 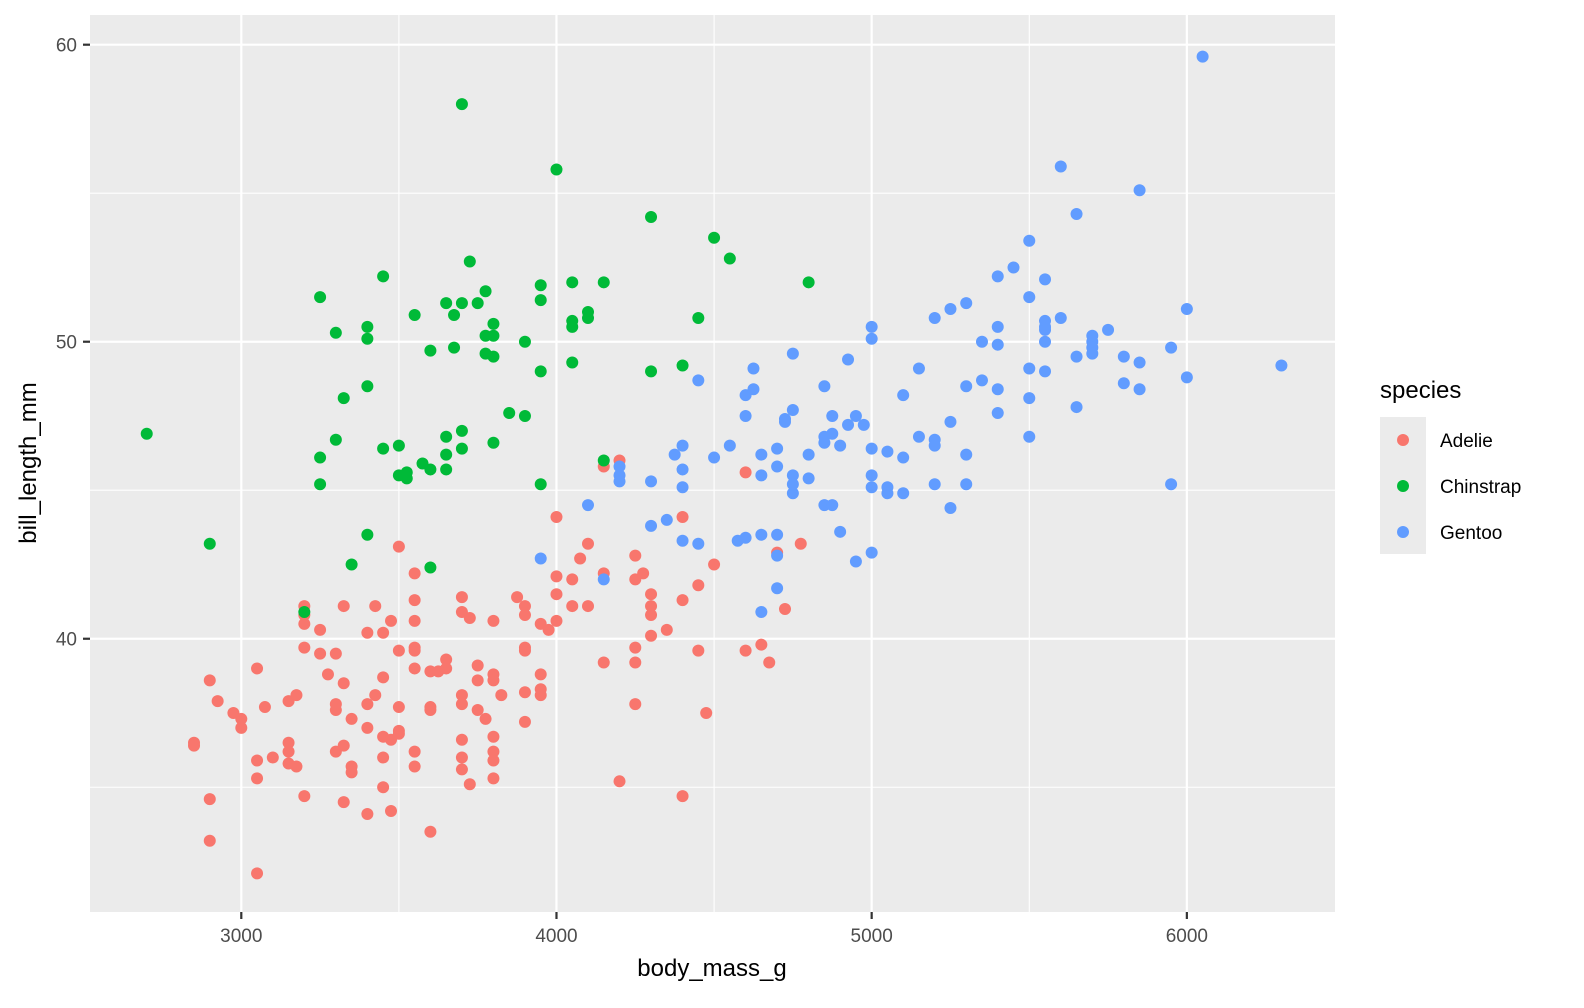 What do you see at coordinates (1471, 533) in the screenshot?
I see `legend-label-gentoo: Gentoo` at bounding box center [1471, 533].